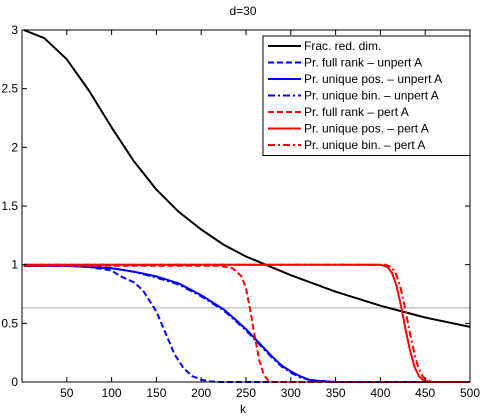 This screenshot has height=418, width=485. Describe the element at coordinates (9, 89) in the screenshot. I see `y-tick-label: 2.5` at that location.